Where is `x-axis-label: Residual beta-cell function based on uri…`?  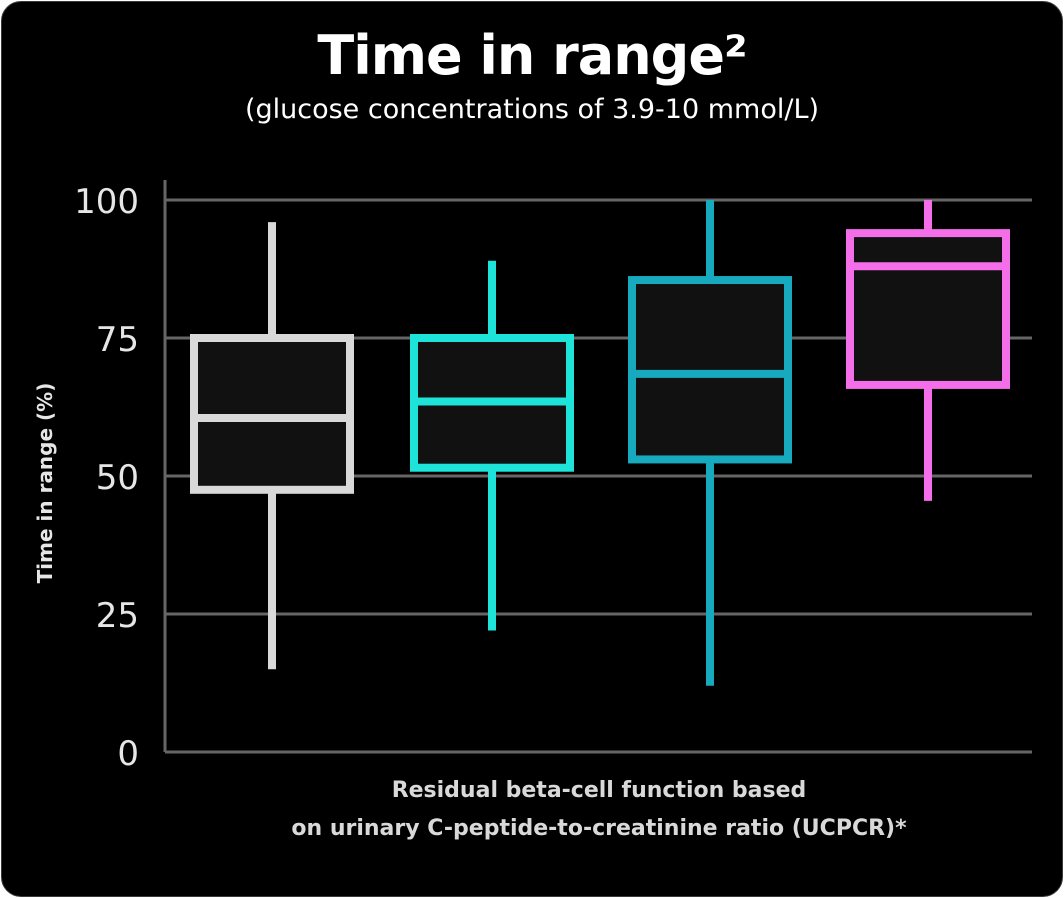
x-axis-label: Residual beta-cell function based on uri… is located at coordinates (599, 810).